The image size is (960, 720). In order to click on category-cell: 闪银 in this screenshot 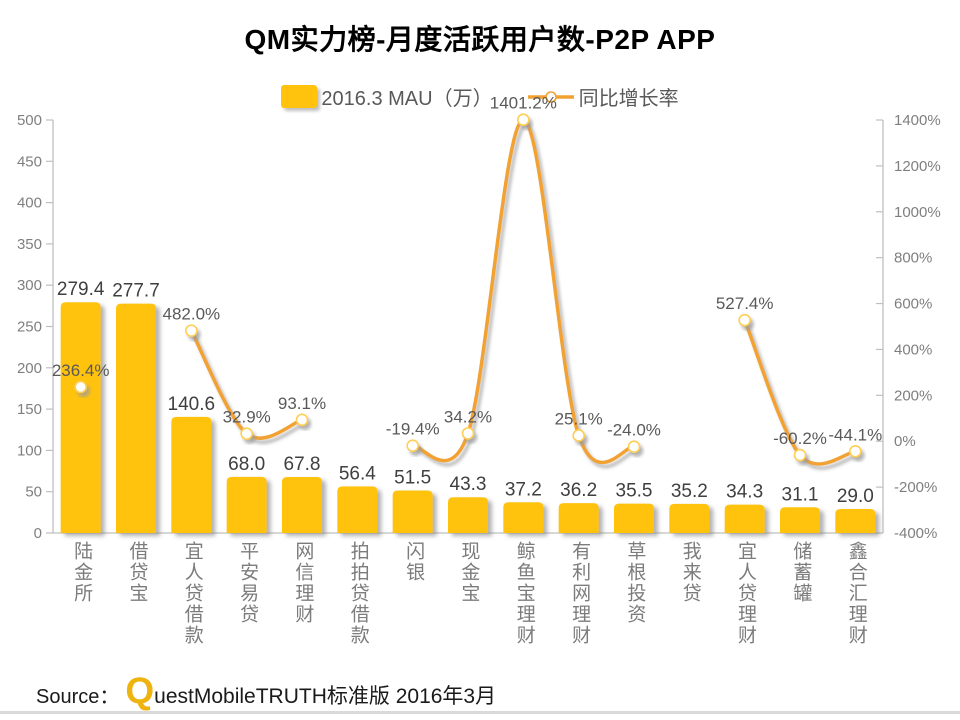, I will do `click(412, 616)`.